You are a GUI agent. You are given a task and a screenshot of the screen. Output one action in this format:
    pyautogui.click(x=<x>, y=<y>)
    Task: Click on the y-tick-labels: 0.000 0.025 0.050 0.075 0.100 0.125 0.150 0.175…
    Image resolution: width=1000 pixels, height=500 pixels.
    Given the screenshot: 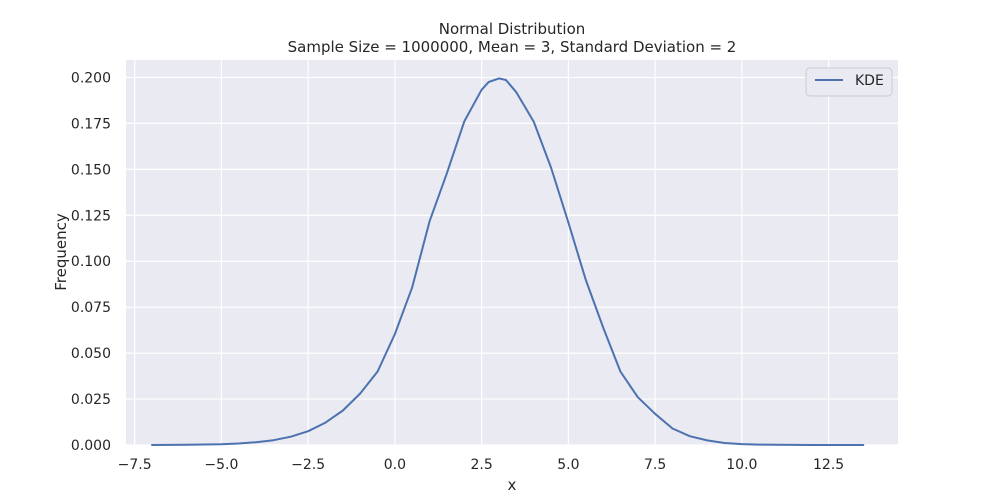 What is the action you would take?
    pyautogui.click(x=91, y=262)
    